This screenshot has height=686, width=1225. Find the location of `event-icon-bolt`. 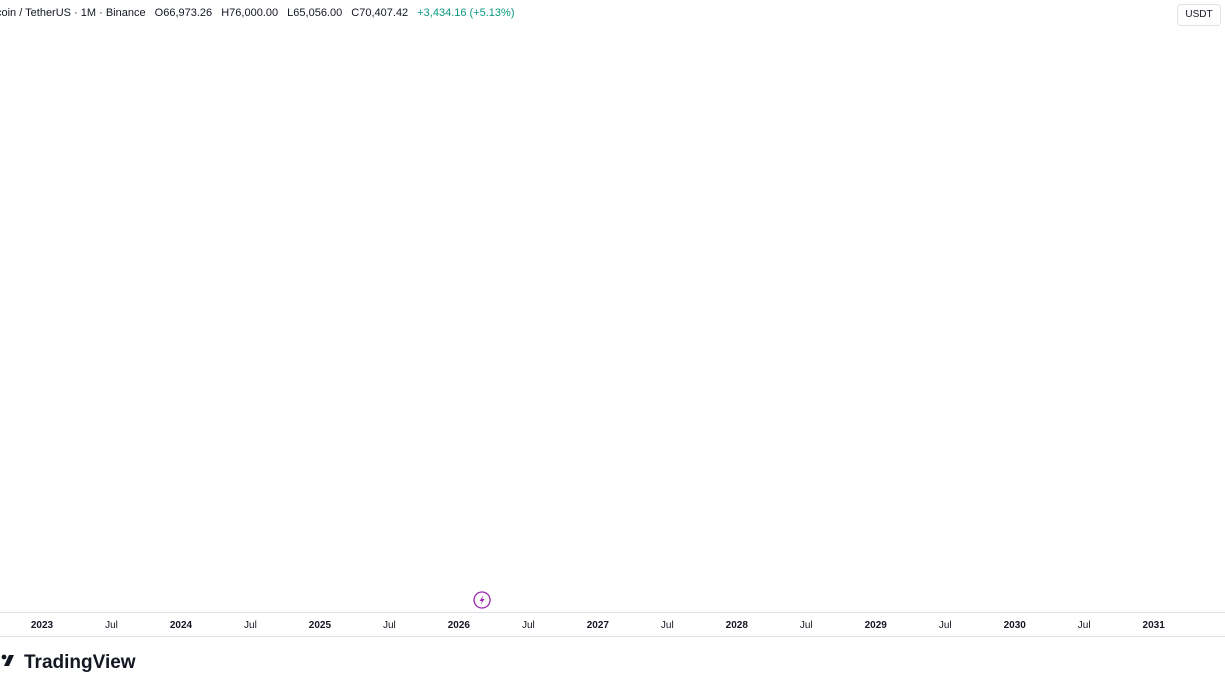

event-icon-bolt is located at coordinates (482, 600).